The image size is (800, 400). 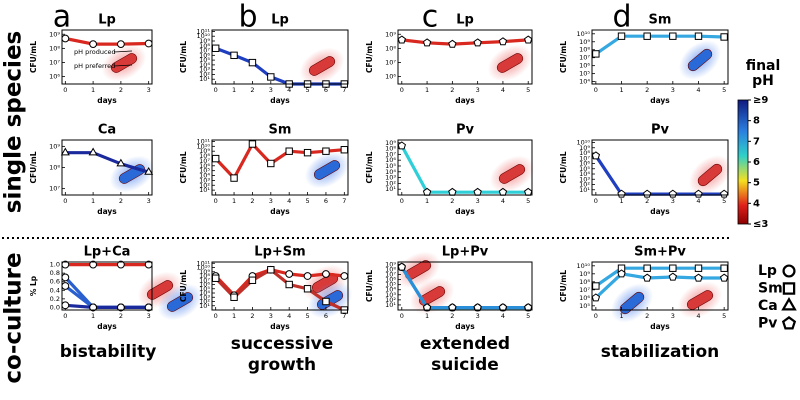 I want to click on chart-title: Sm, so click(x=280, y=130).